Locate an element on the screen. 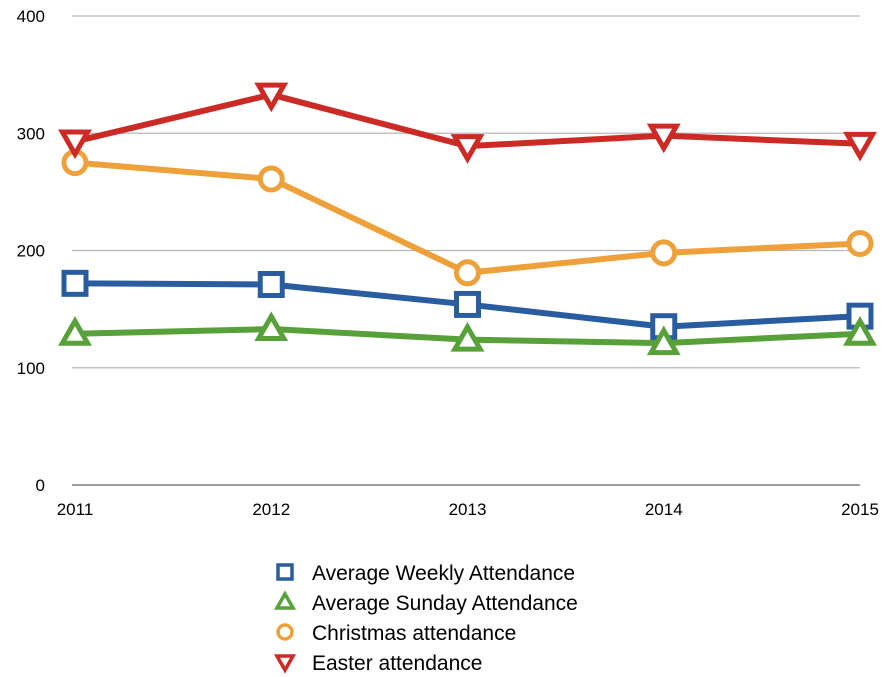 Image resolution: width=886 pixels, height=677 pixels. legend-item: Christmas attendance is located at coordinates (396, 633).